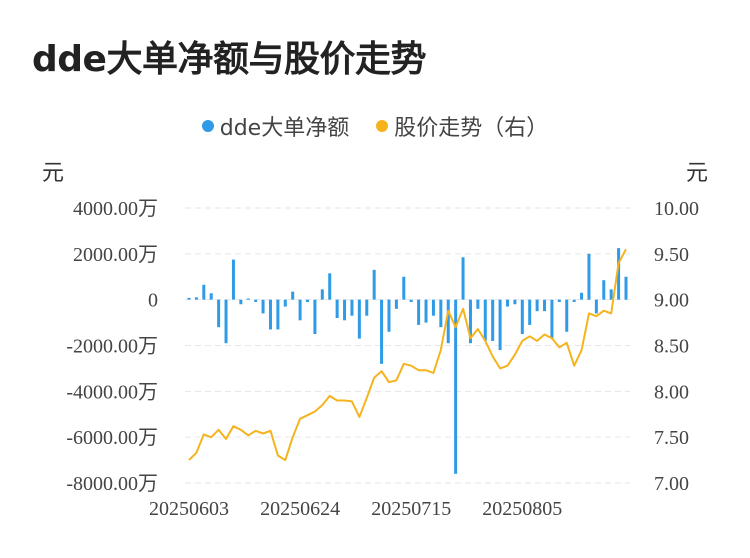  Describe the element at coordinates (522, 509) in the screenshot. I see `x-tick-label: 20250805` at that location.